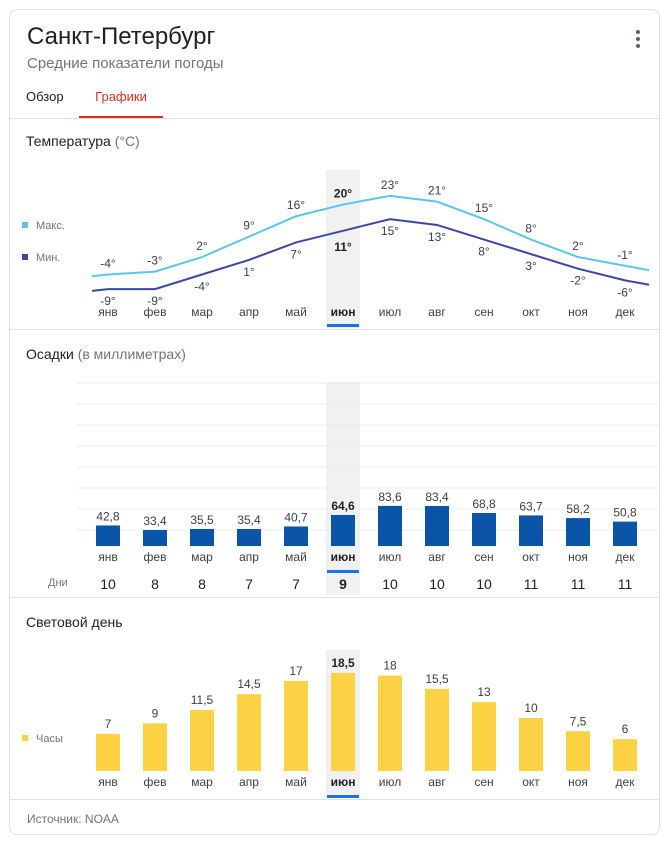 This screenshot has width=667, height=846. What do you see at coordinates (155, 557) in the screenshot?
I see `precipitation-month-label: фев` at bounding box center [155, 557].